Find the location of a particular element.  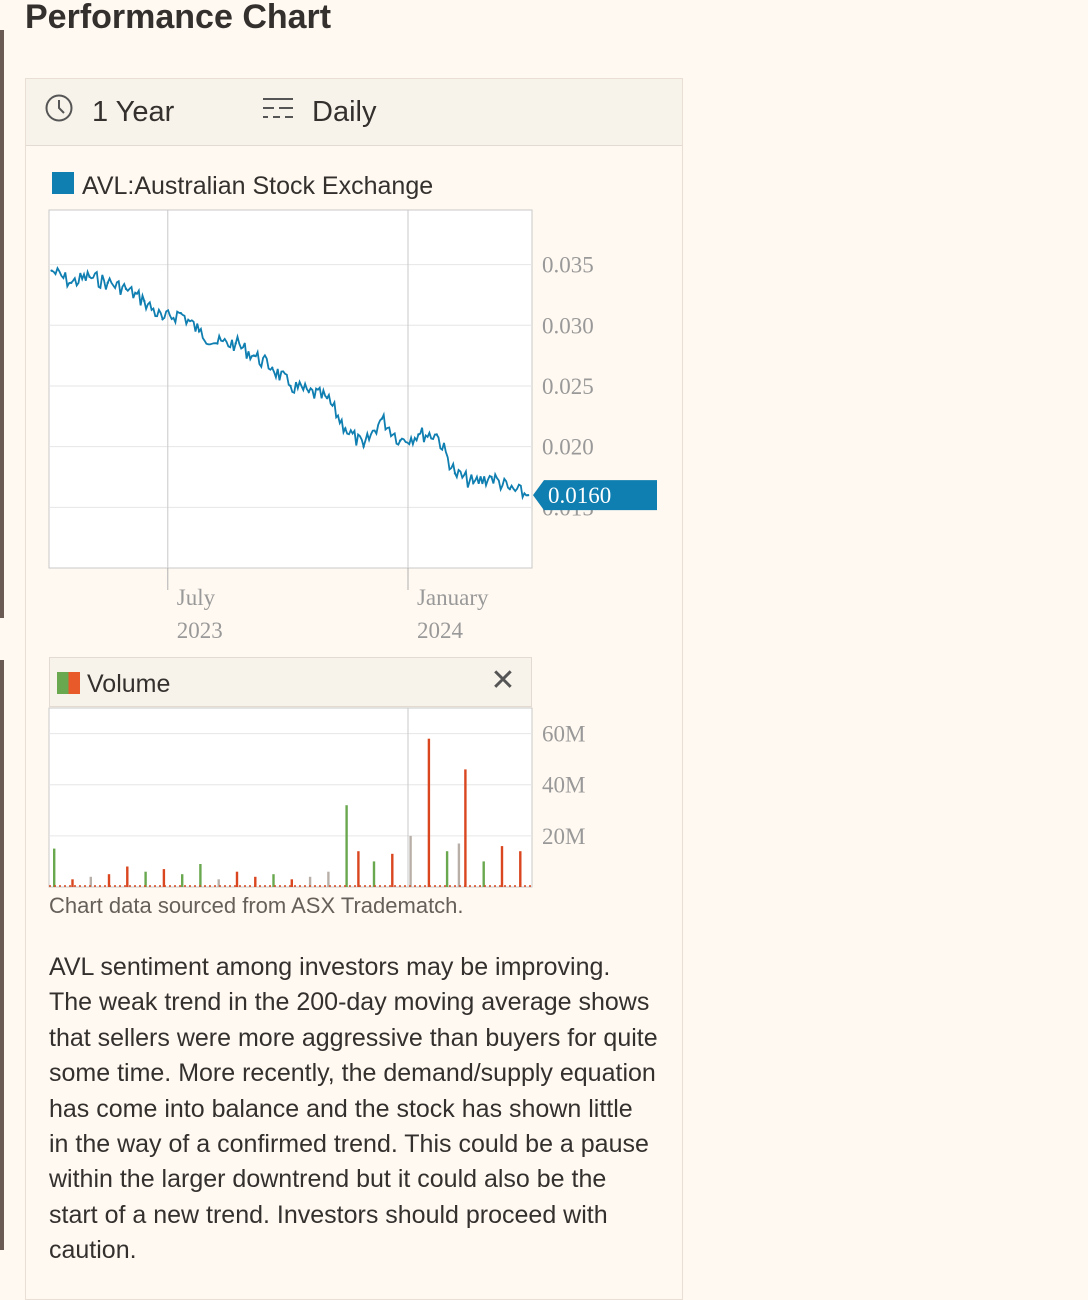

period-selector: 1 Year is located at coordinates (109, 112).